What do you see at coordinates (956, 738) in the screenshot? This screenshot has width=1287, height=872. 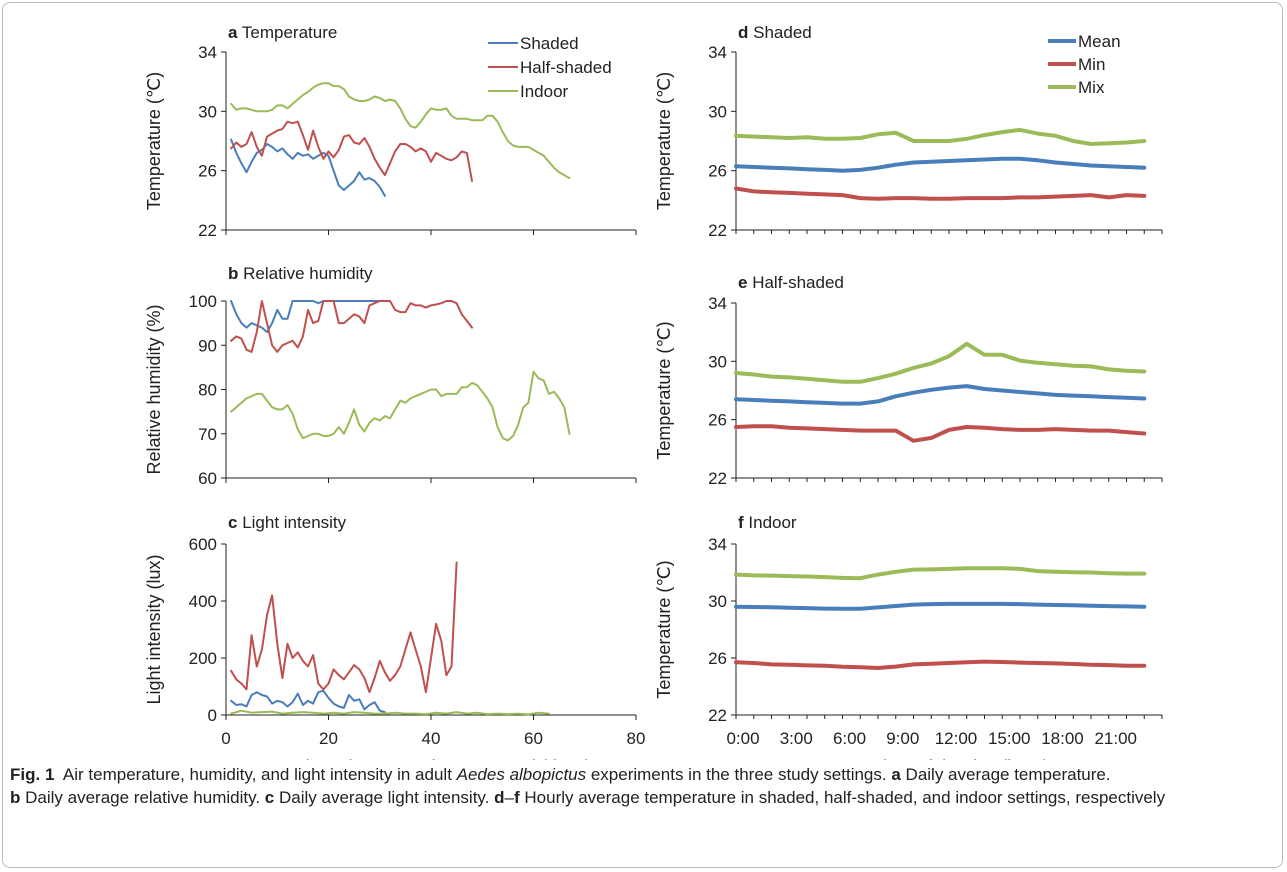 I see `x-tick-label: 12:00` at bounding box center [956, 738].